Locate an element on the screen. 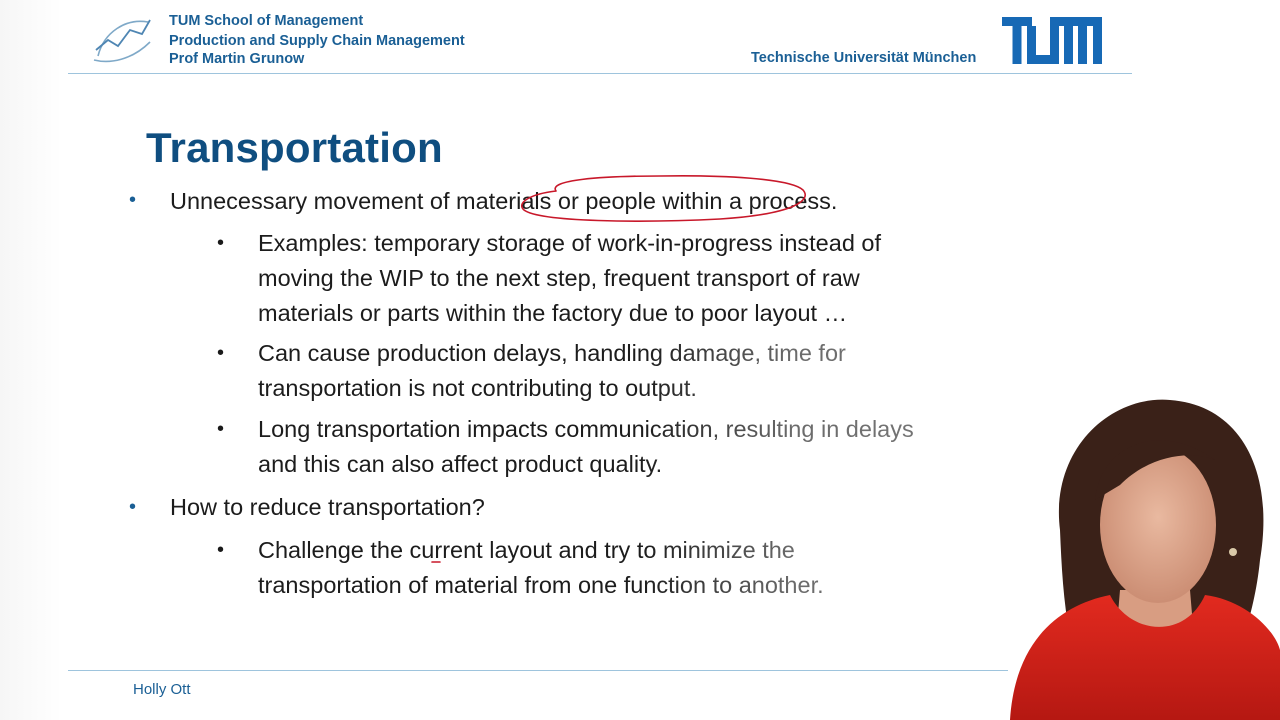 Image resolution: width=1280 pixels, height=720 pixels. trend-chart-logo-icon is located at coordinates (122, 41).